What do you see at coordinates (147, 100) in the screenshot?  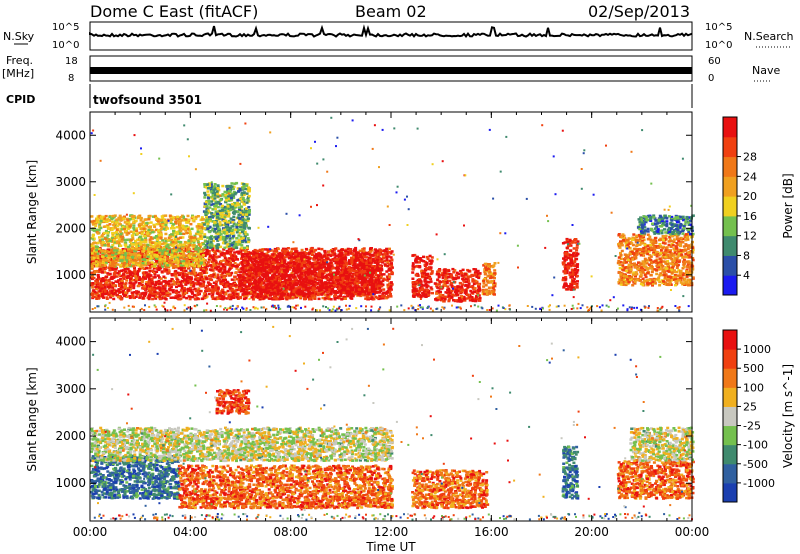 I see `program-name: twofsound 3501` at bounding box center [147, 100].